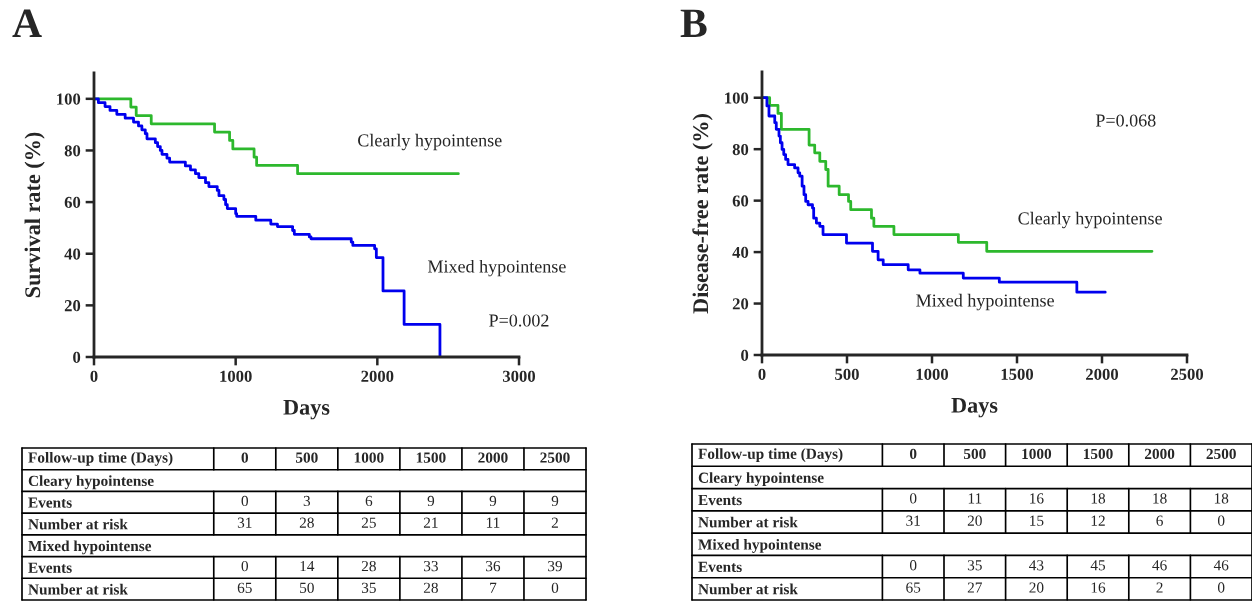  I want to click on annotation: P=0.068, so click(1125, 120).